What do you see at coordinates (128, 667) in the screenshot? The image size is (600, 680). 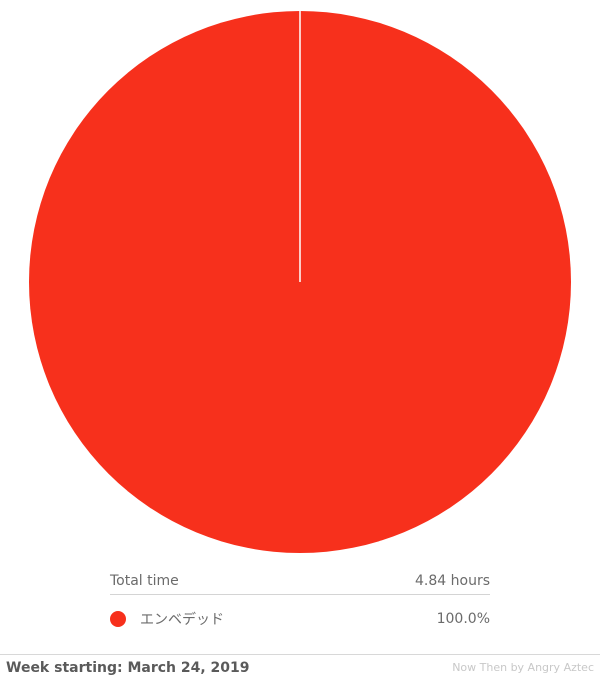 I see `week-starting-text: Week starting: March 24, 2019` at bounding box center [128, 667].